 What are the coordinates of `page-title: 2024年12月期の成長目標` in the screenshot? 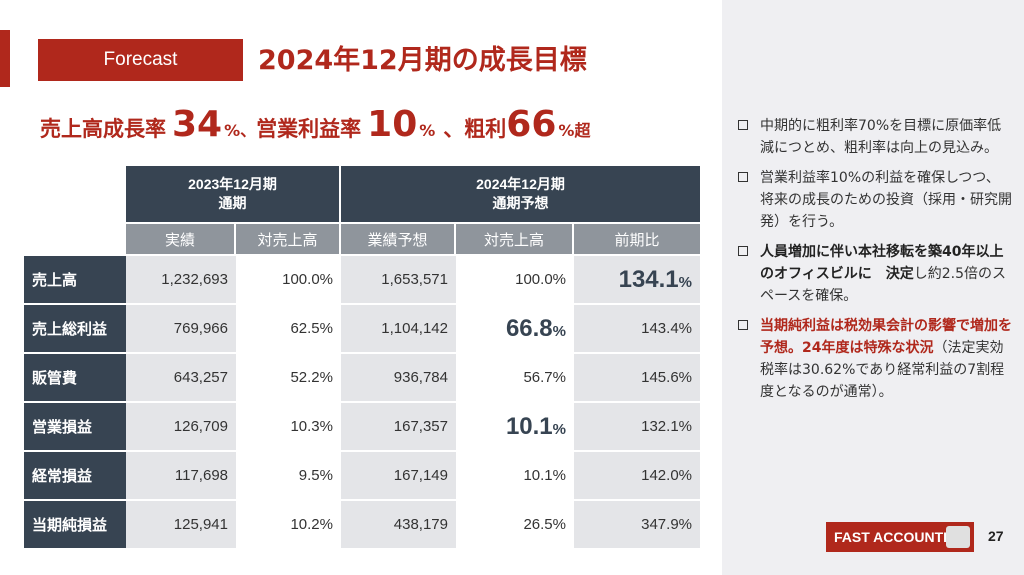 It's located at (422, 60).